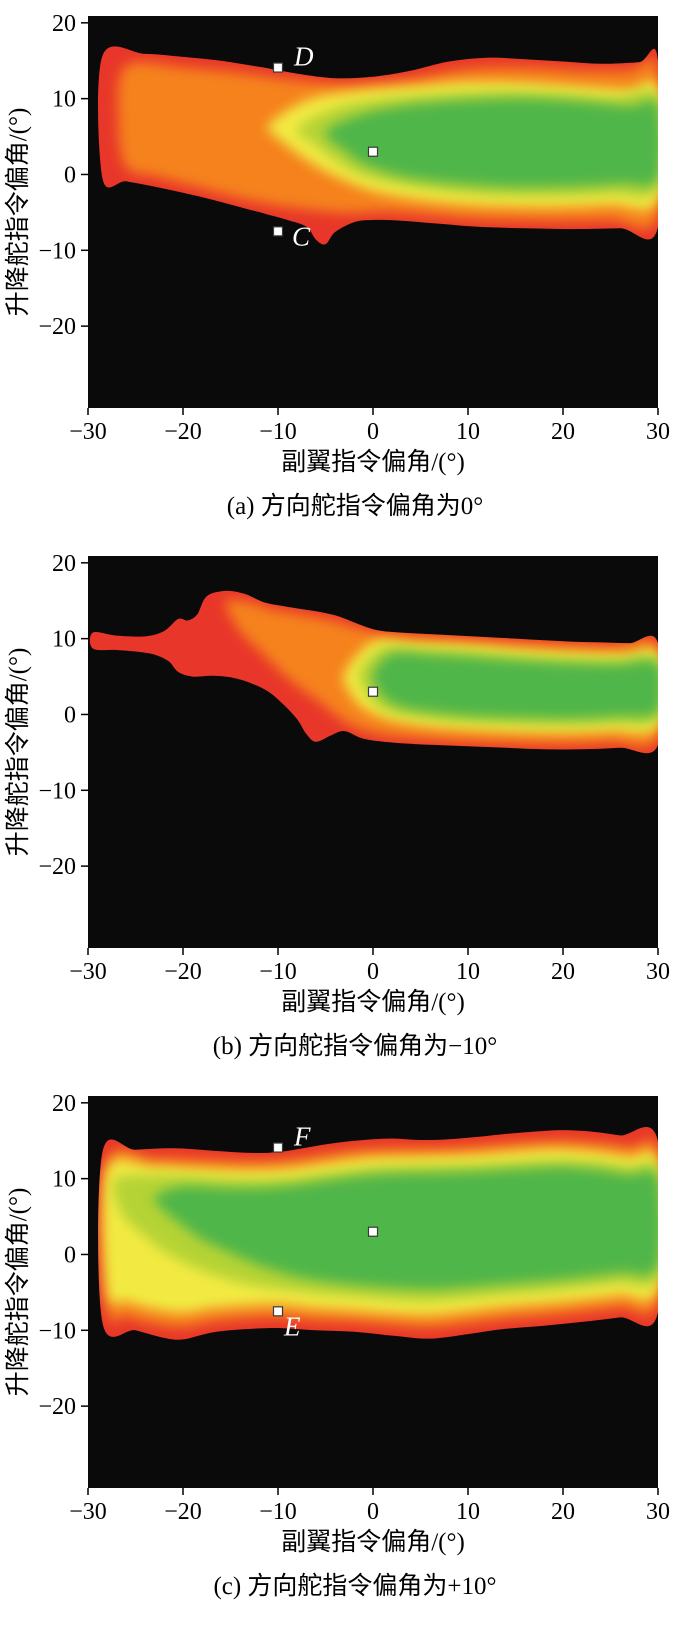 The height and width of the screenshot is (1652, 700). I want to click on marker-label: E, so click(292, 1326).